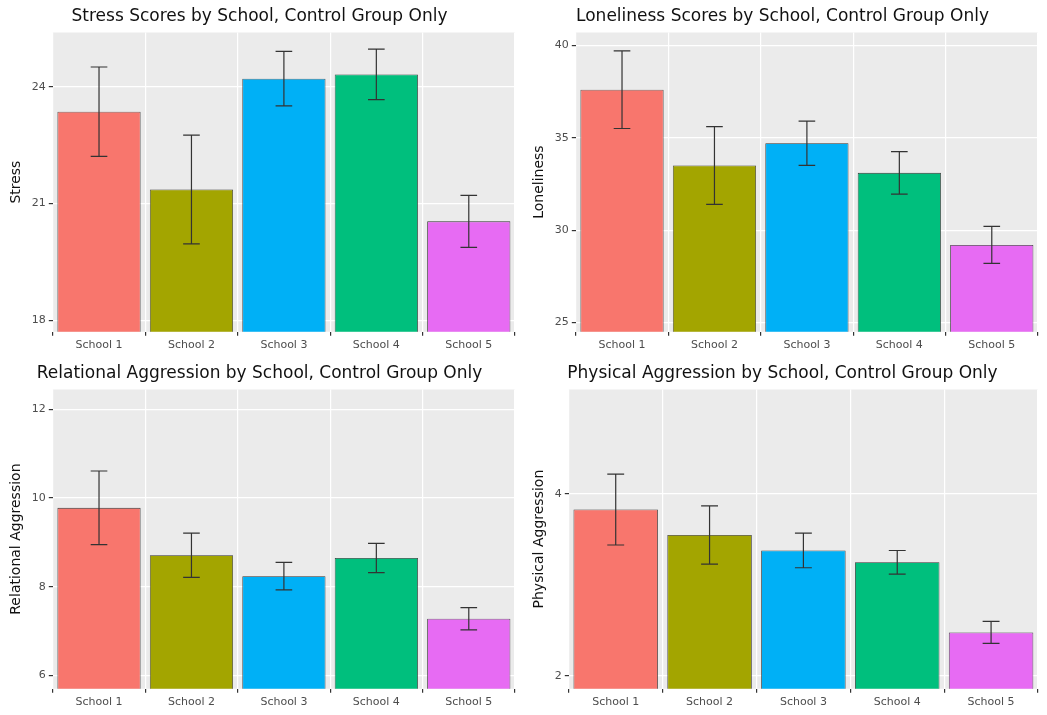 The image size is (1047, 715). I want to click on y-tick-label: 8, so click(42, 586).